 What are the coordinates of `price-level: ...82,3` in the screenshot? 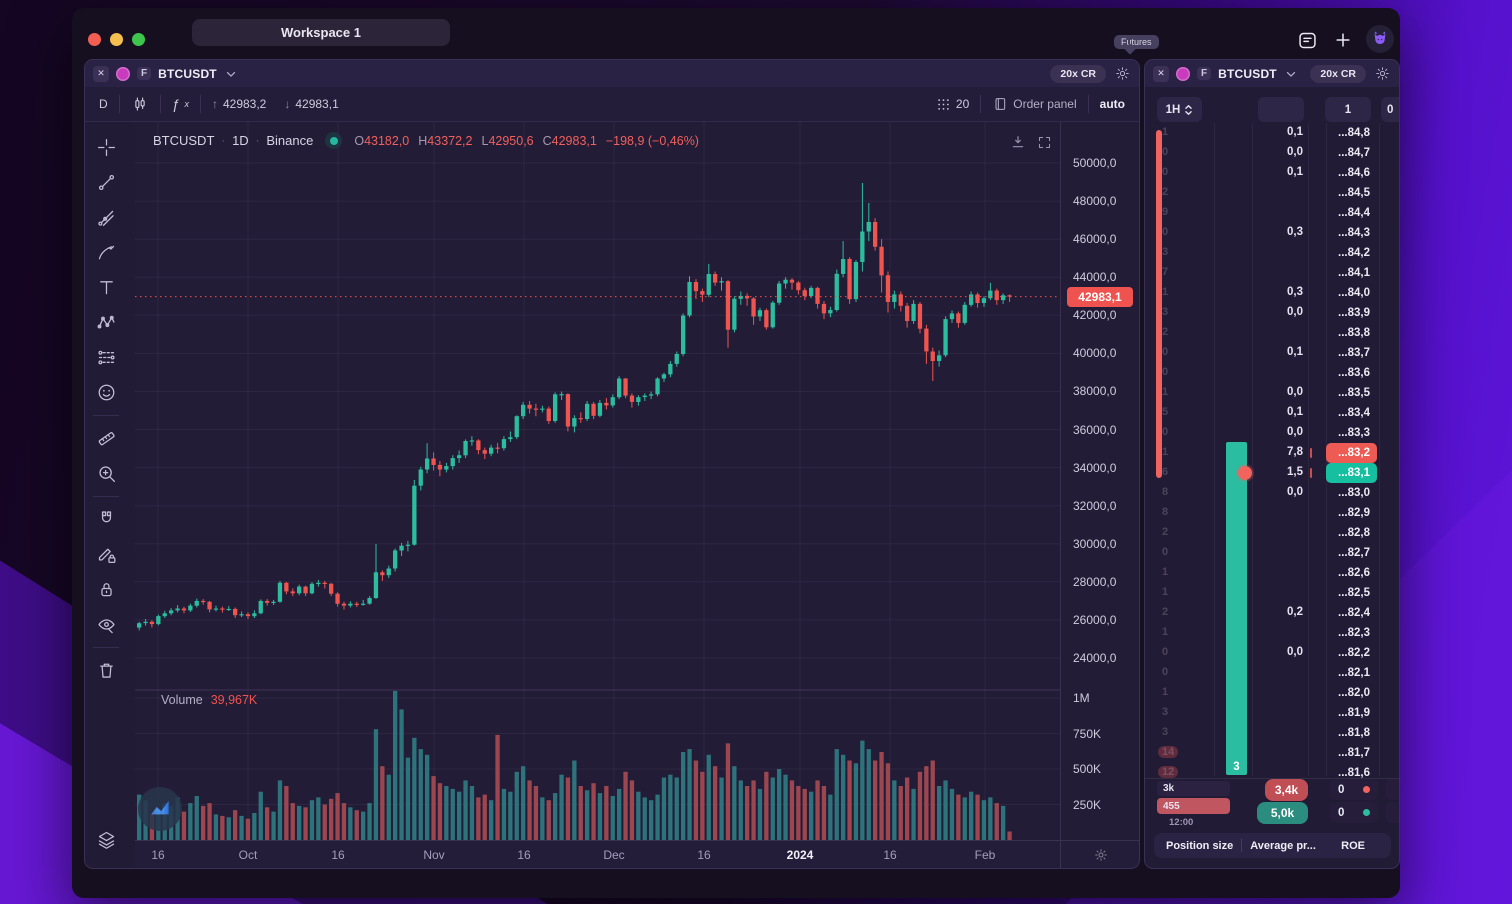 It's located at (1354, 633).